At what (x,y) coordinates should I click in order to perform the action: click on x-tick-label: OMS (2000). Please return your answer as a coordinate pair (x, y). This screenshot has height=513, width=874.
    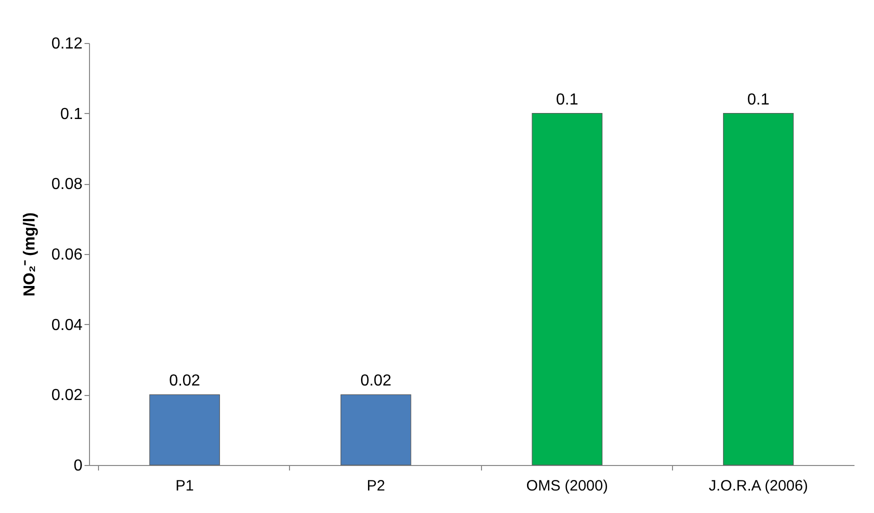
    Looking at the image, I should click on (567, 486).